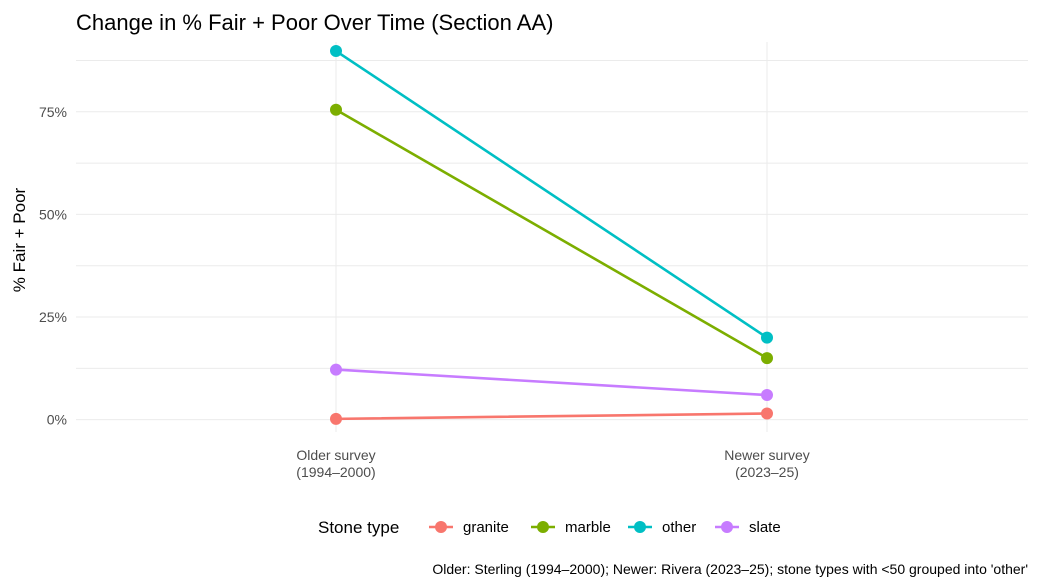  I want to click on series-line-granite, so click(551, 416).